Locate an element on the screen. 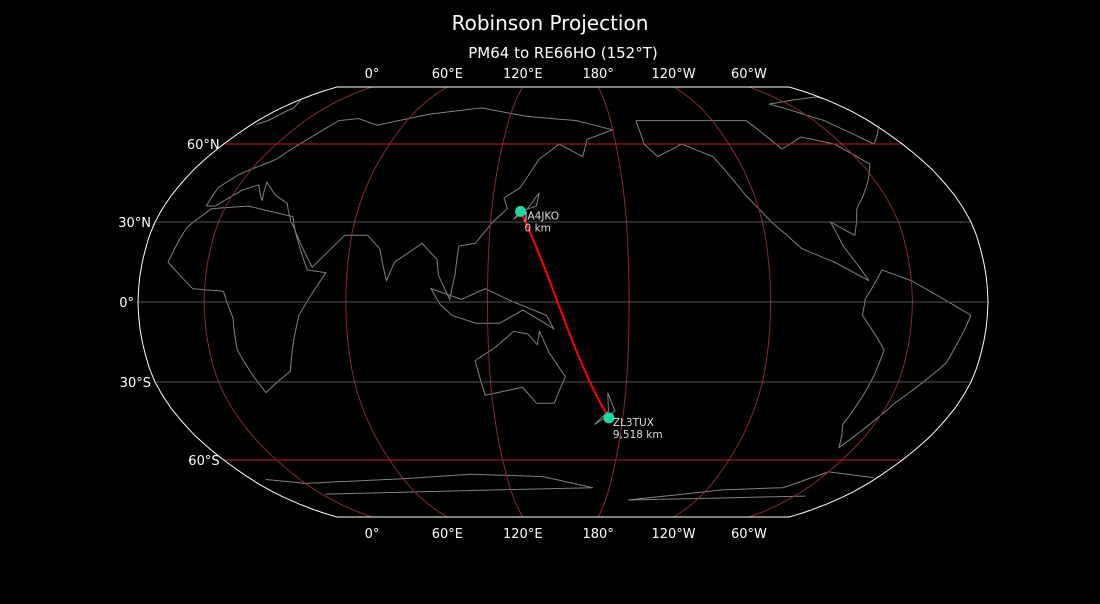  lon-label-top: 180° is located at coordinates (598, 74).